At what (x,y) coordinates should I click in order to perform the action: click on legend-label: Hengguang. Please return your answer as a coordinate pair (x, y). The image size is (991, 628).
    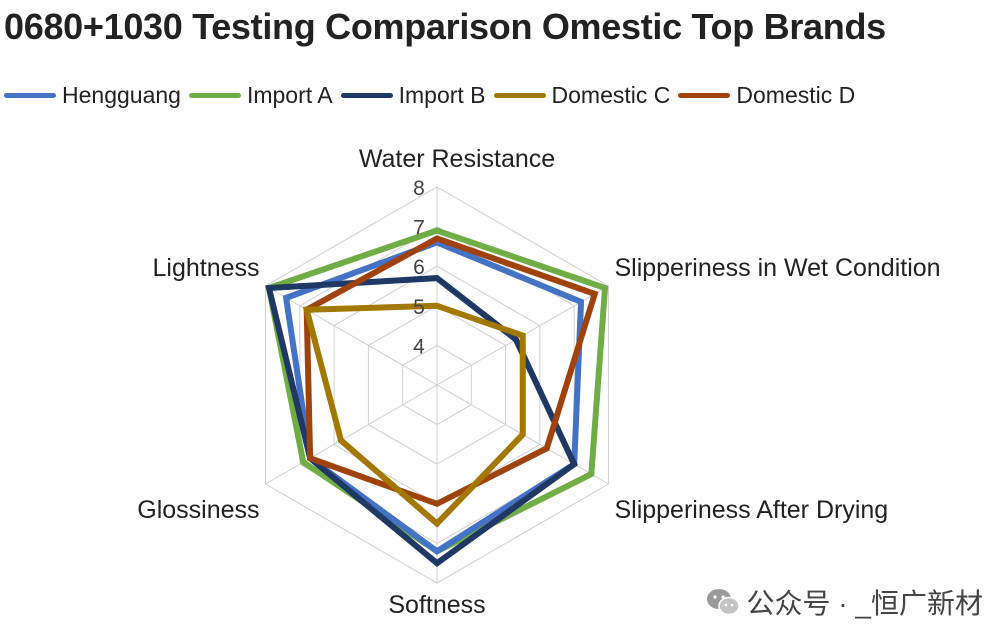
    Looking at the image, I should click on (121, 95).